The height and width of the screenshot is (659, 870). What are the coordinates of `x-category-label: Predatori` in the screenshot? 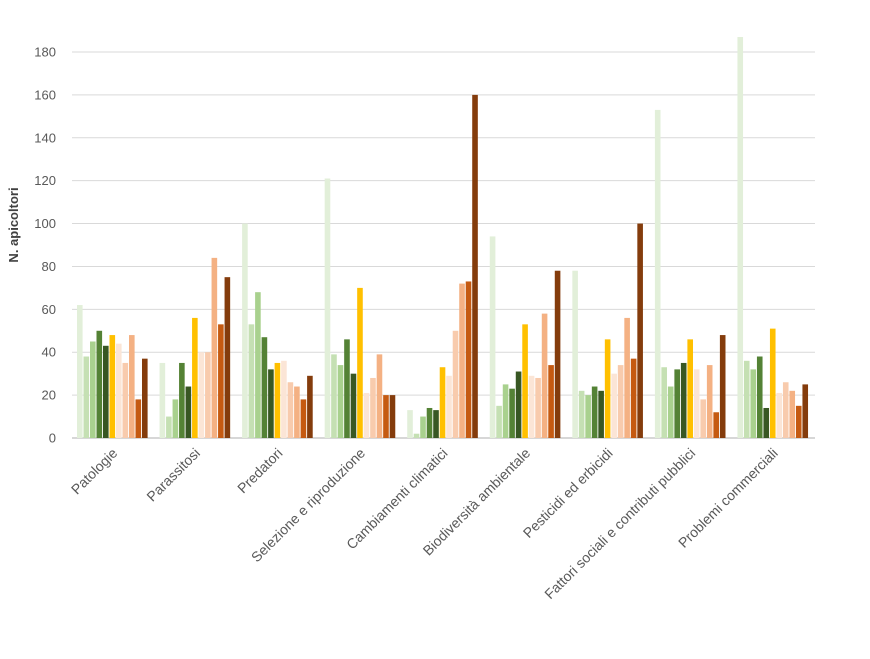 It's located at (259, 470).